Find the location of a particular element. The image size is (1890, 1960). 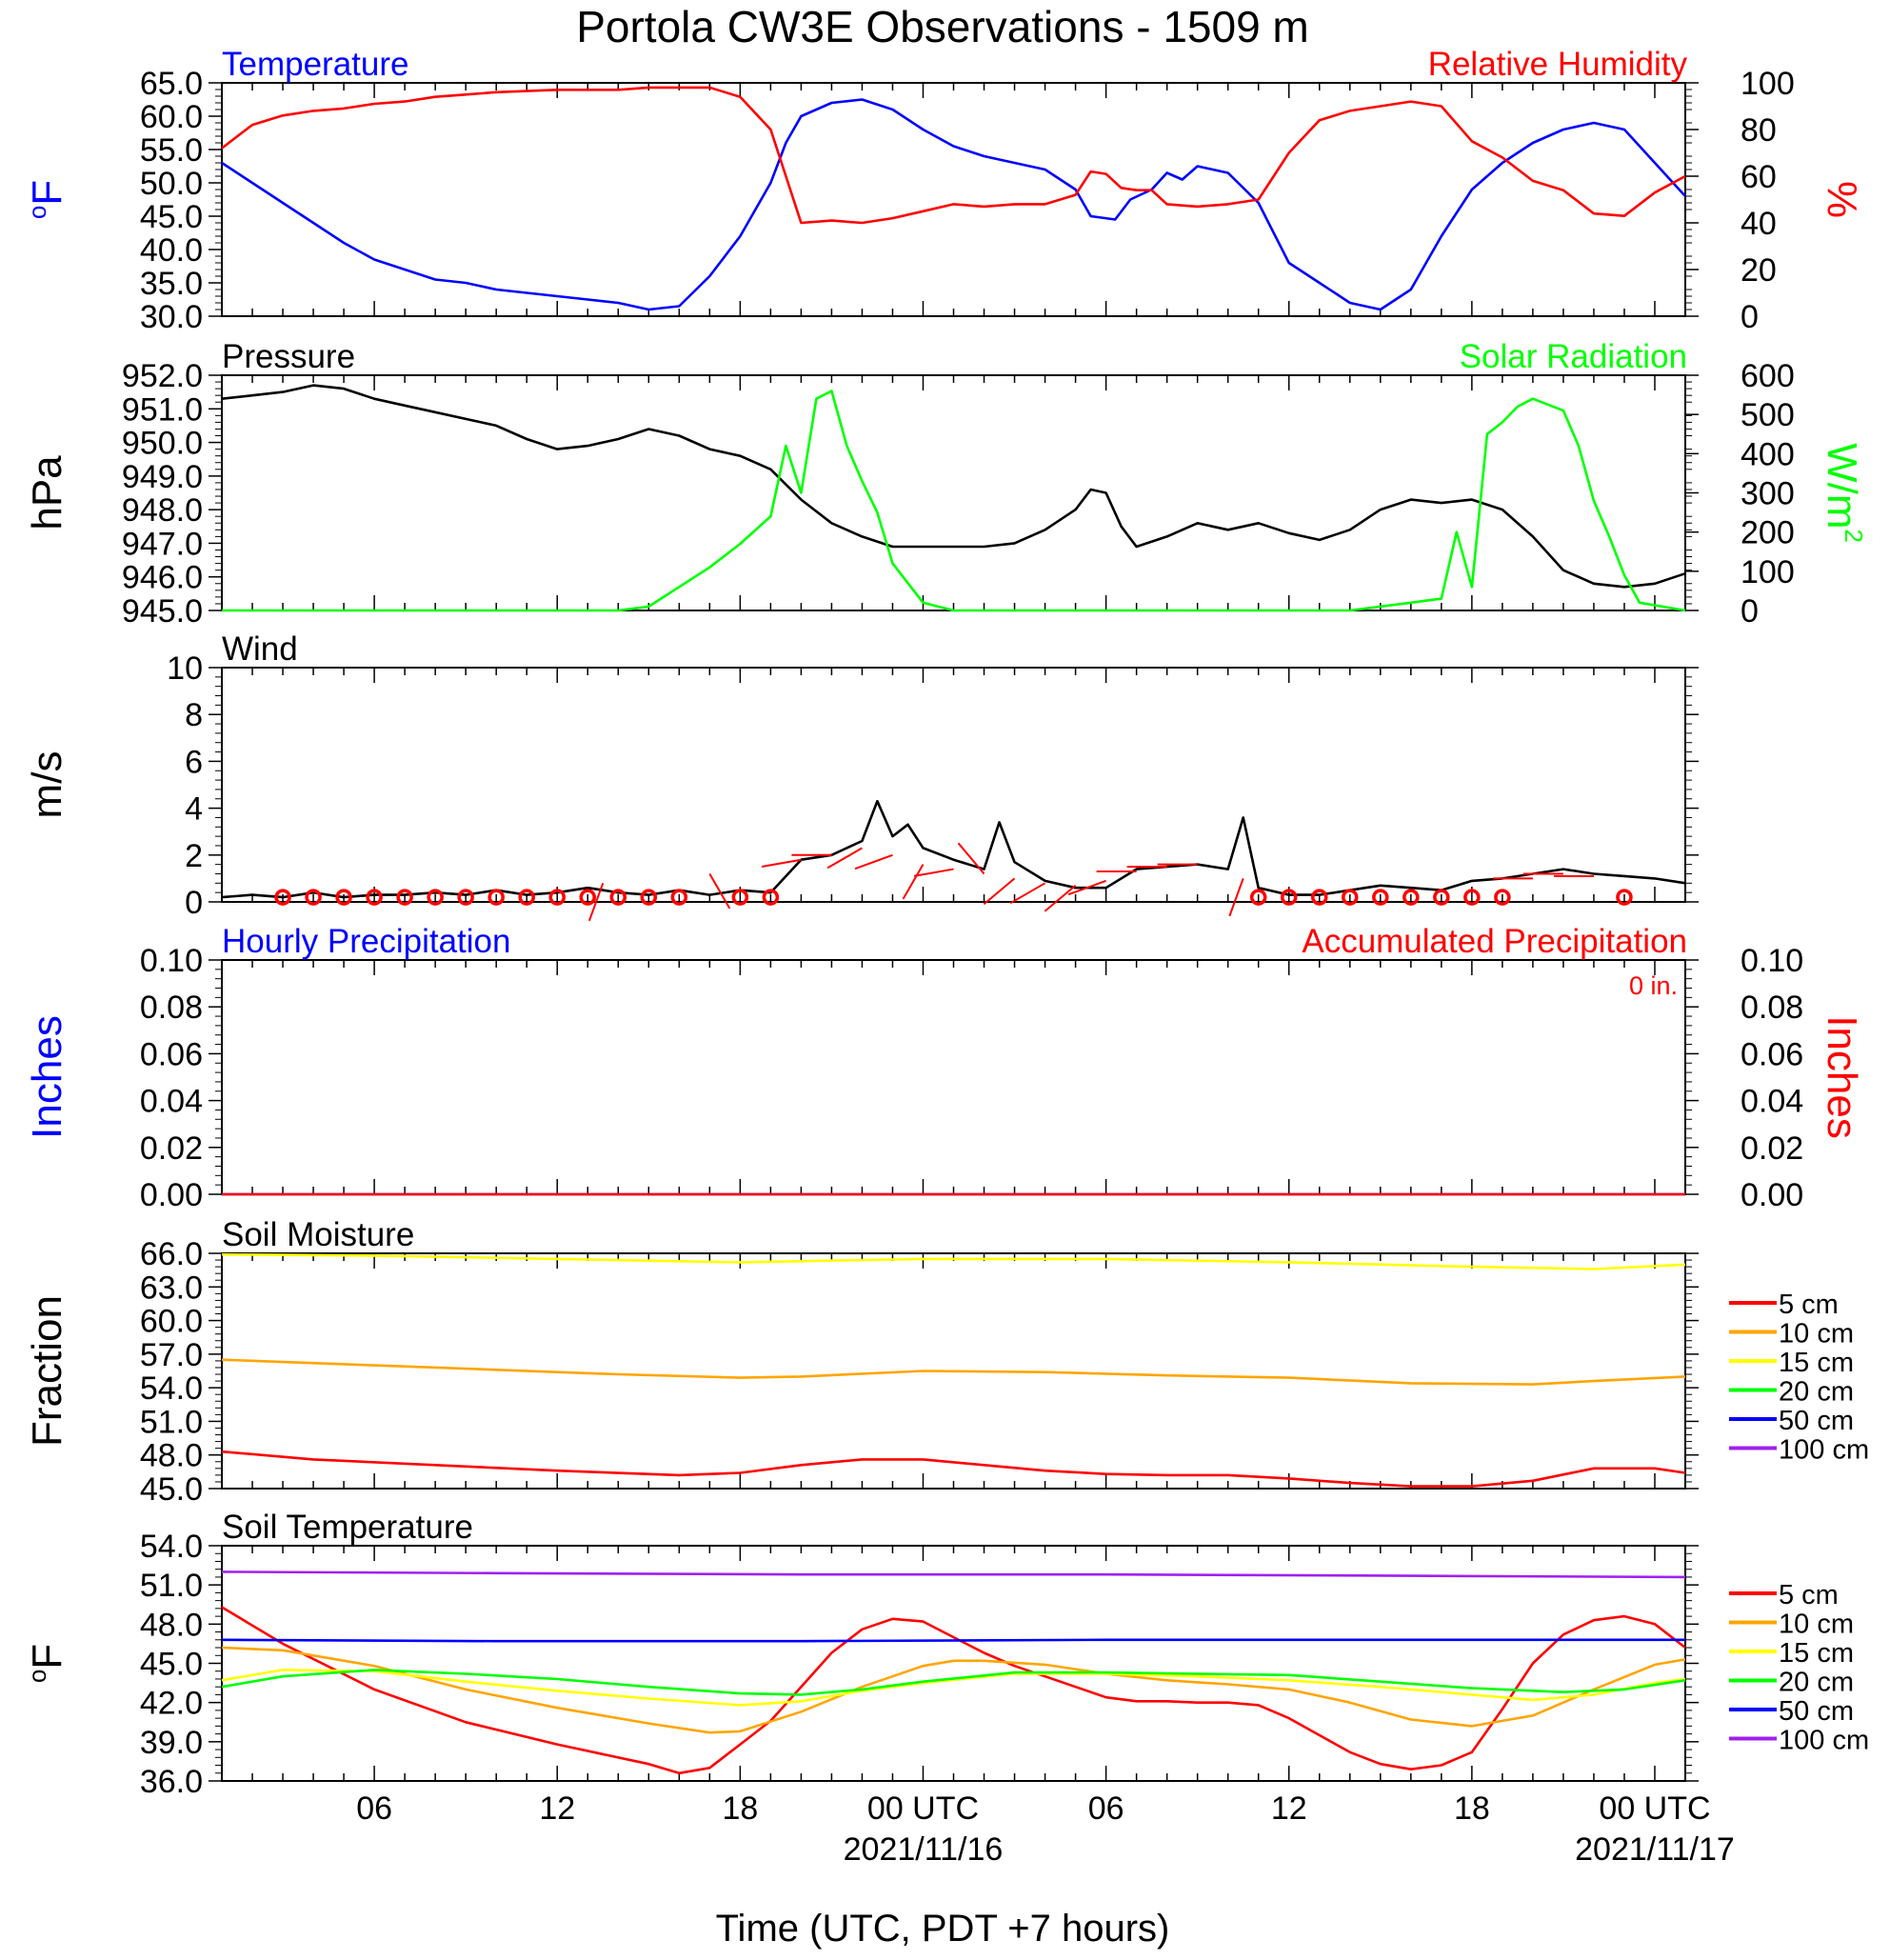

panel-title-right: Relative Humidity is located at coordinates (1558, 64).